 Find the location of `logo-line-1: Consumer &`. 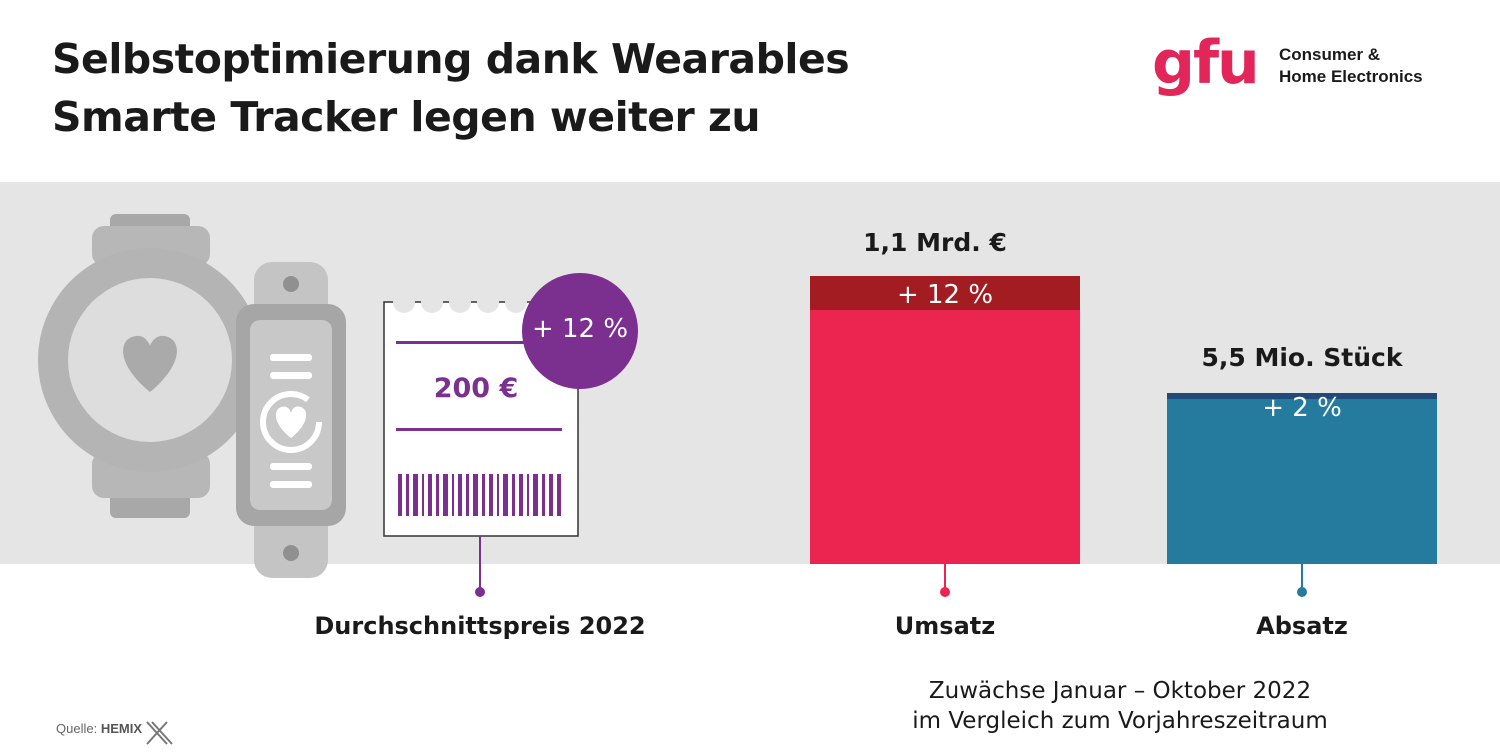

logo-line-1: Consumer & is located at coordinates (1330, 54).